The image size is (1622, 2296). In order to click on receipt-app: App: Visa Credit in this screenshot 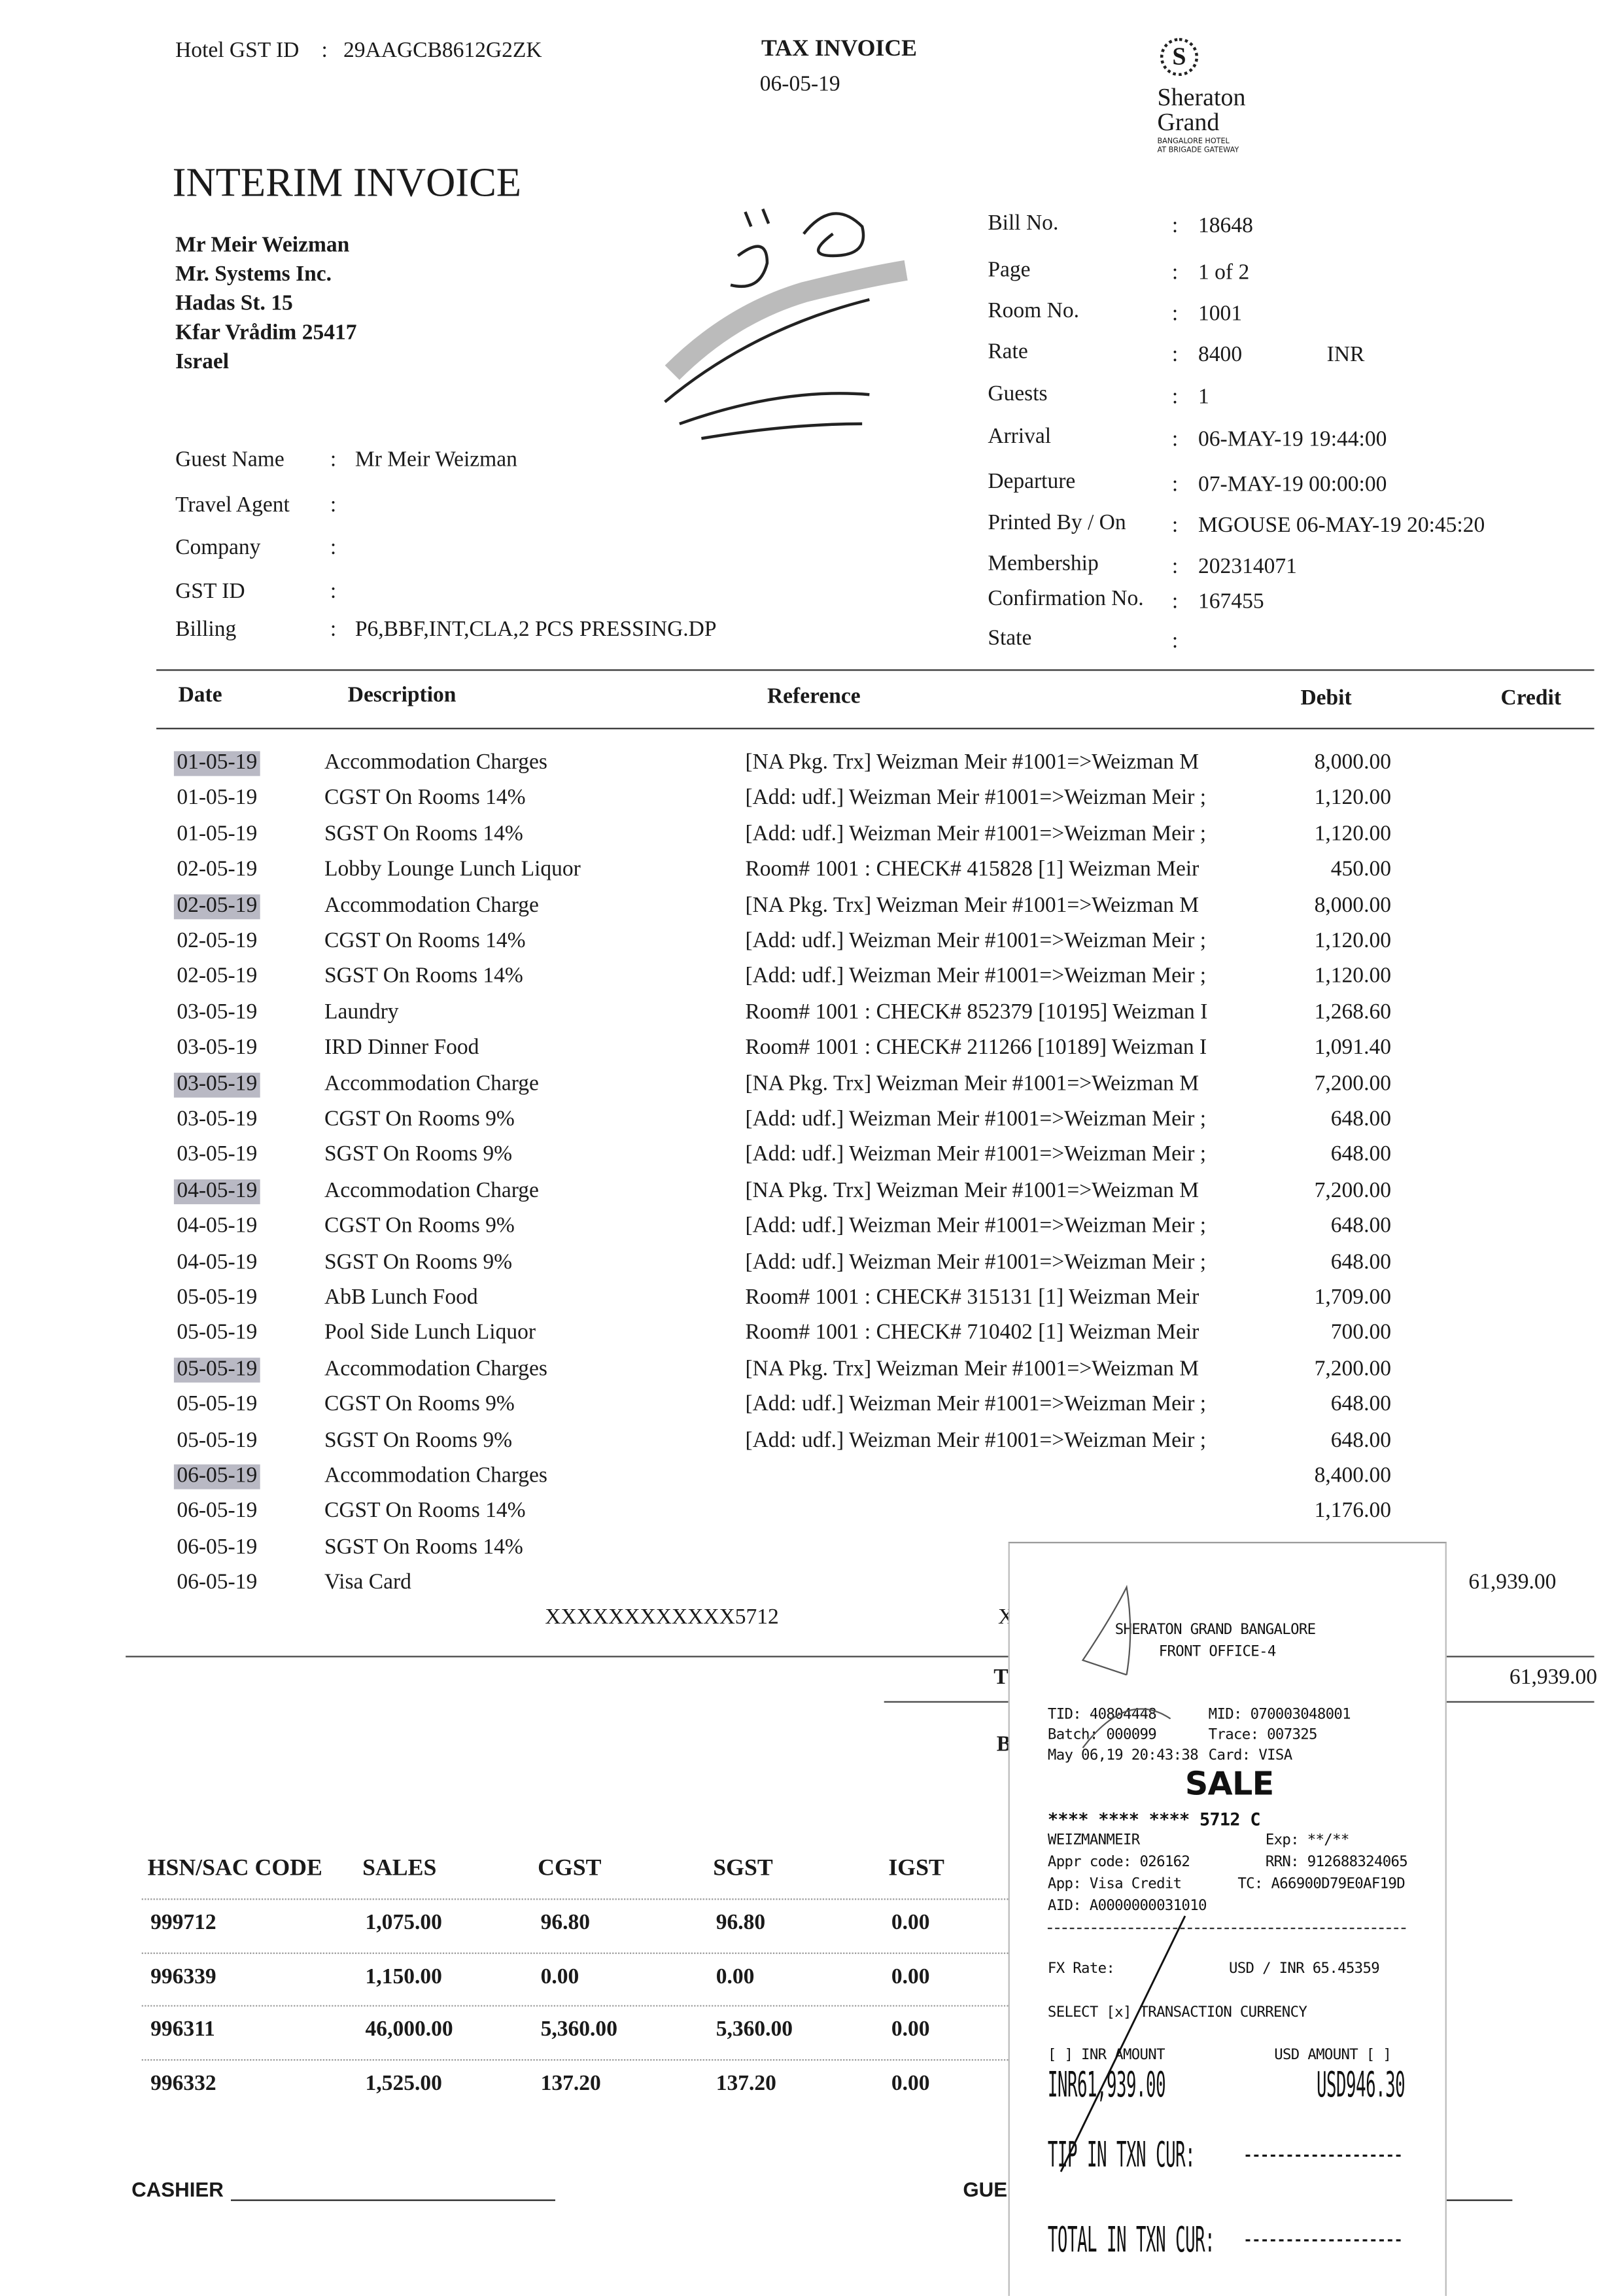, I will do `click(1114, 1884)`.